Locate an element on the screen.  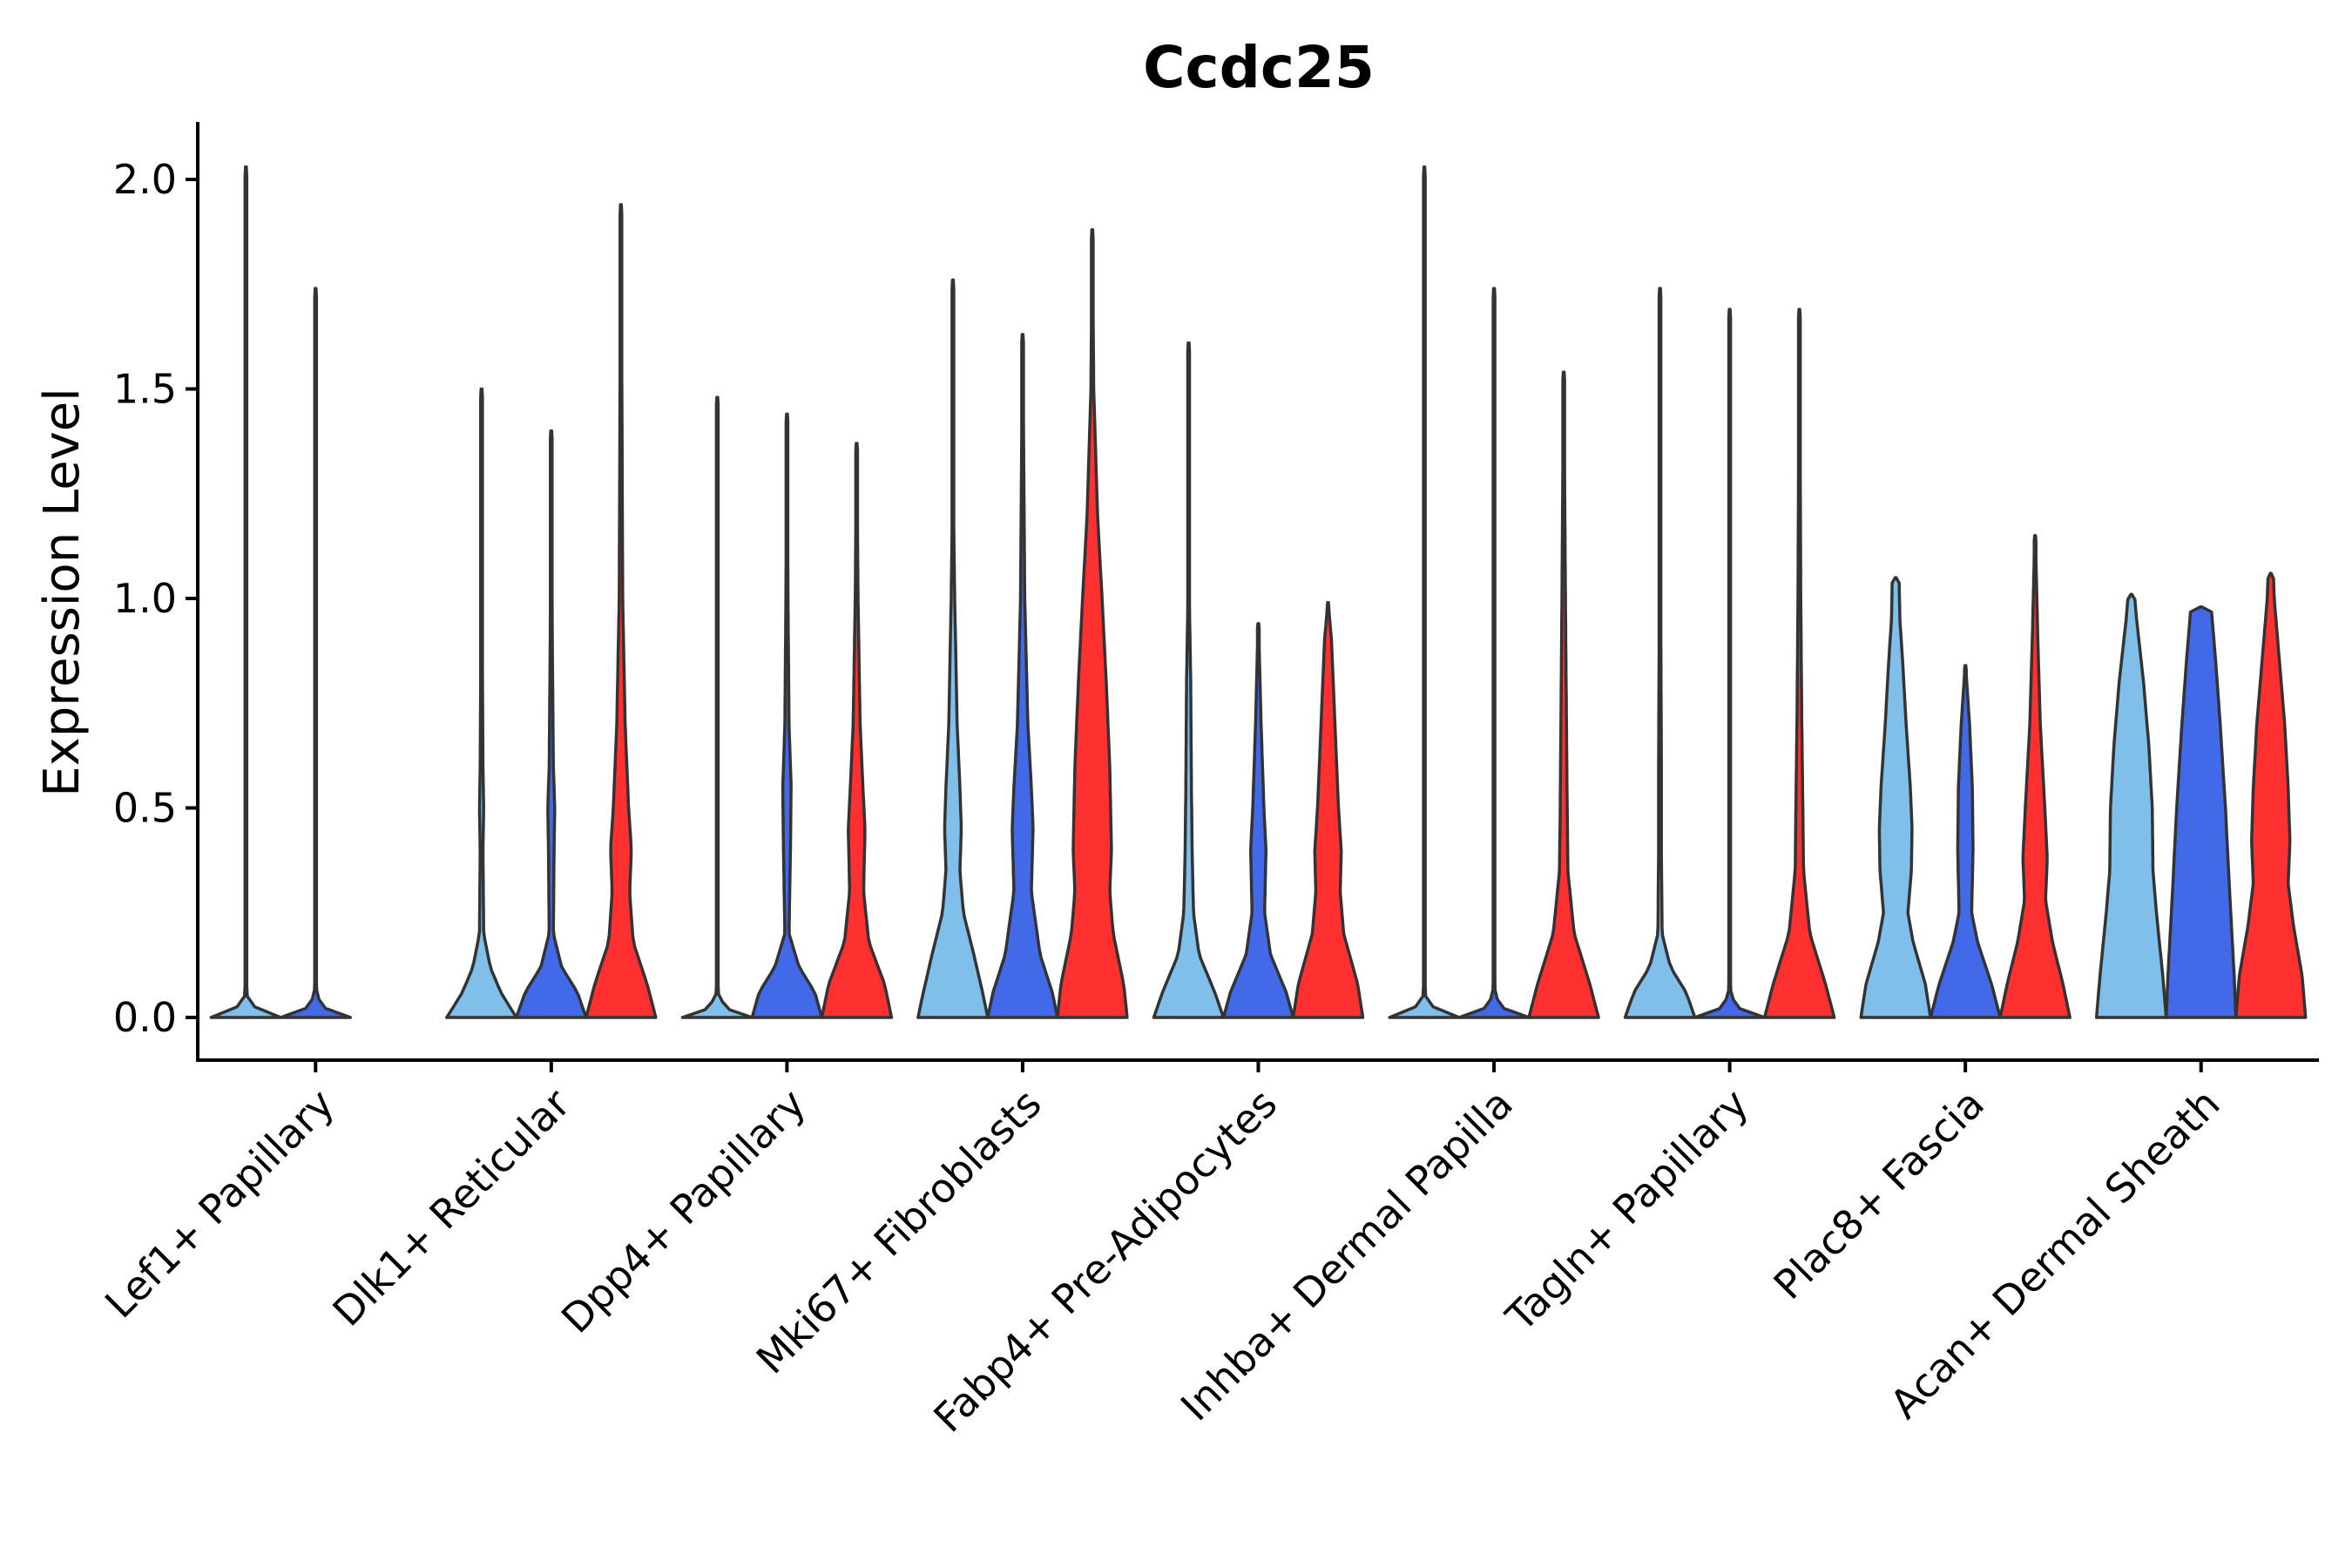
y-tick-label: 1.5 is located at coordinates (145, 389).